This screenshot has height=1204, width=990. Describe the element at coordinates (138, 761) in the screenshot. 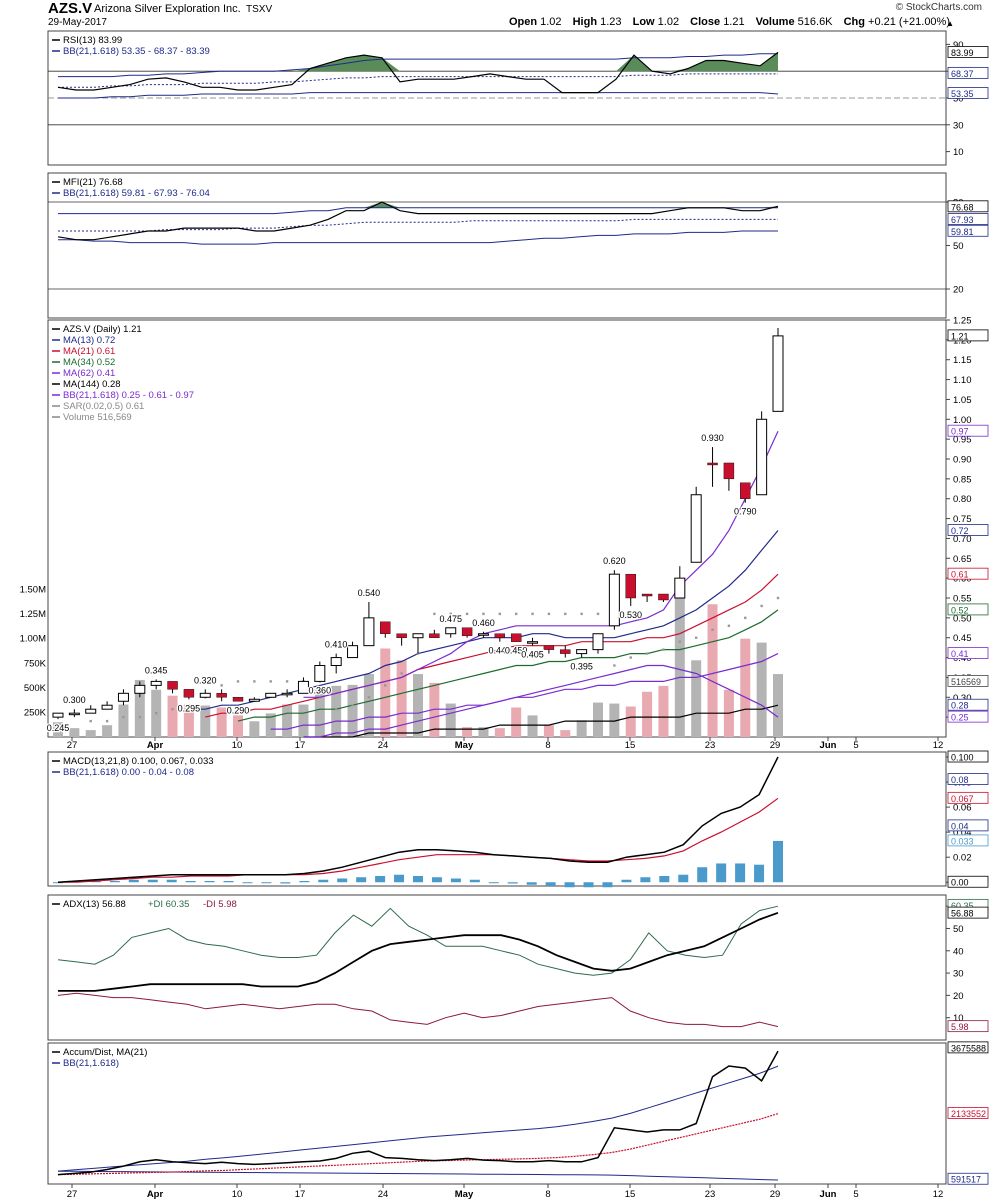

I see `legend-label: MACD(13,21,8) 0.100, 0.067, 0.033` at that location.